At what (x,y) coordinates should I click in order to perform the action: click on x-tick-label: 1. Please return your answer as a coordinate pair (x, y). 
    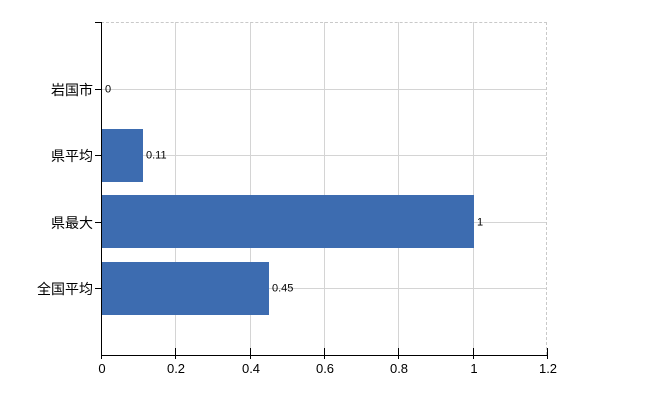
    Looking at the image, I should click on (474, 368).